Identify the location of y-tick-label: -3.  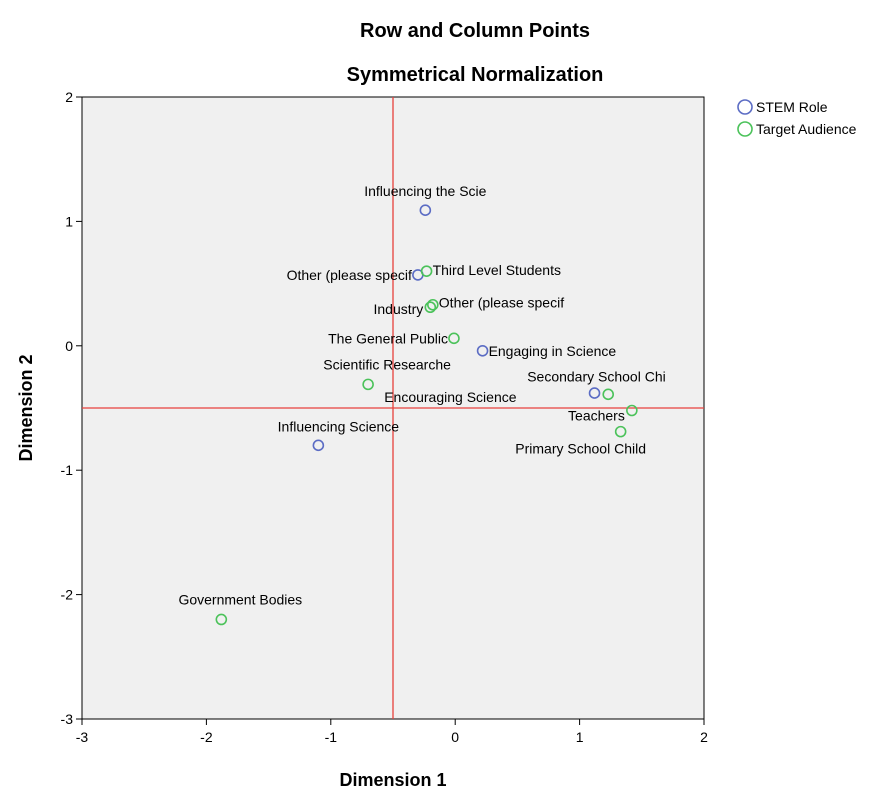
(67, 719).